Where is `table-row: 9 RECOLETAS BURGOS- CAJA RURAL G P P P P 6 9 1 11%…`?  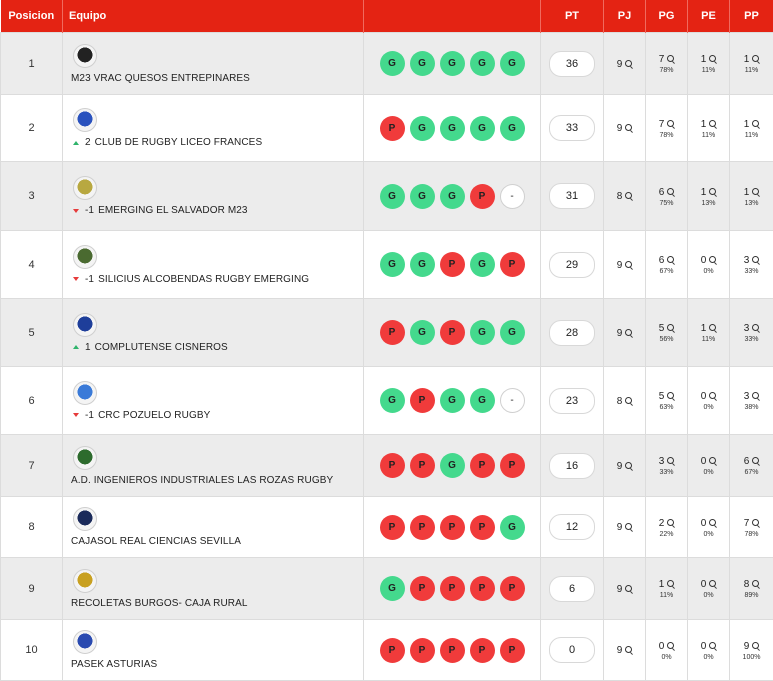 table-row: 9 RECOLETAS BURGOS- CAJA RURAL G P P P P 6 9 1 11%… is located at coordinates (386, 588).